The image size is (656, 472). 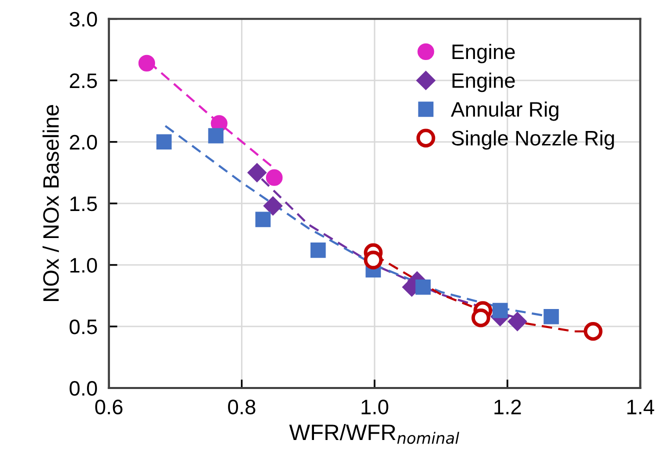 I want to click on x-tick-label: 0.8, so click(x=242, y=407).